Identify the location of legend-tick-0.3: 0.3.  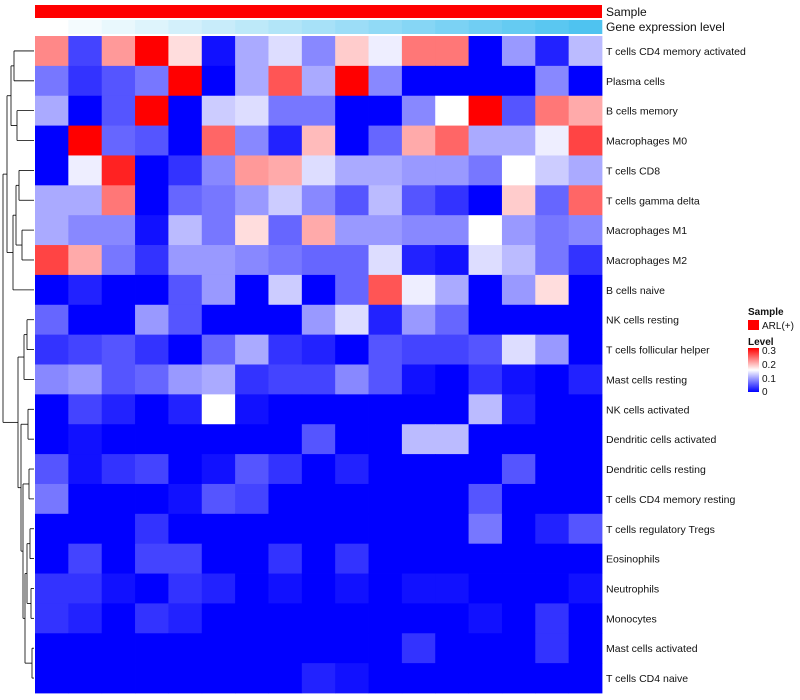
(769, 351).